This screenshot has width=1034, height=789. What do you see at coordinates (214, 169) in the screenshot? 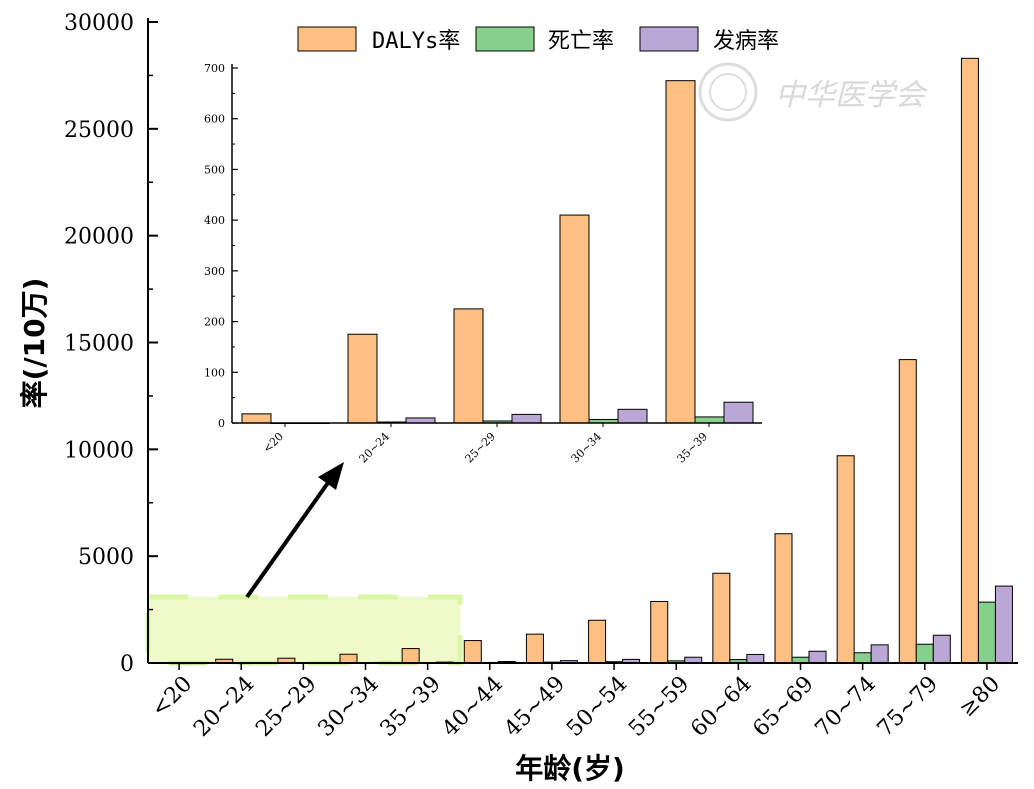
I see `inset-y-tick-label: 500` at bounding box center [214, 169].